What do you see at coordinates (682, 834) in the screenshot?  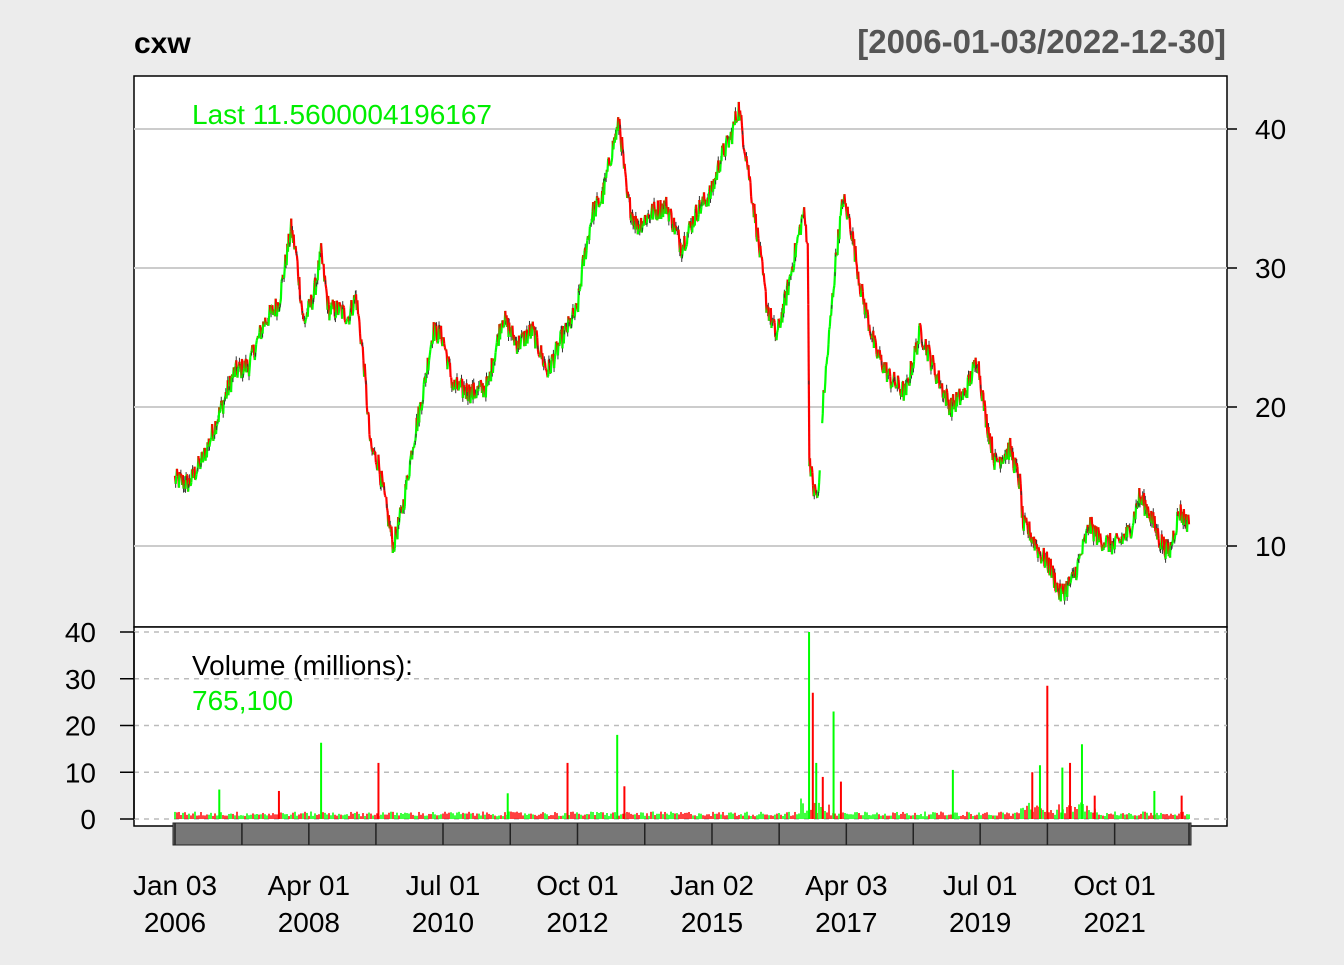 I see `x-axis-bar` at bounding box center [682, 834].